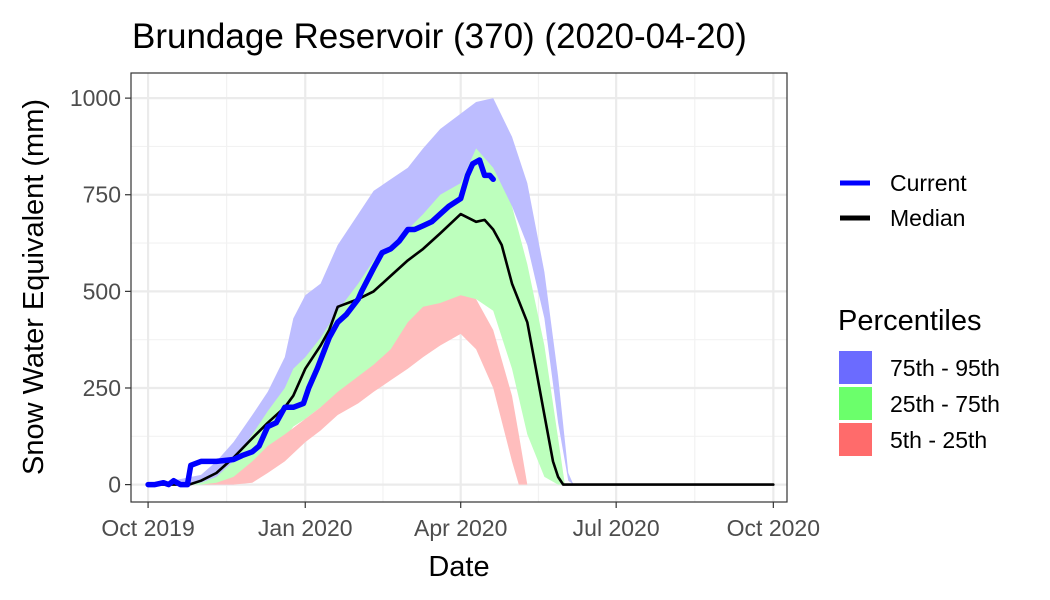 Image resolution: width=1050 pixels, height=600 pixels. What do you see at coordinates (938, 440) in the screenshot?
I see `legend-band-label: 5th - 25th` at bounding box center [938, 440].